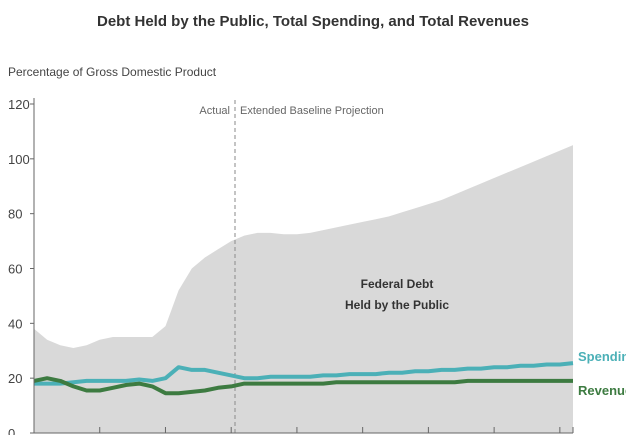 Image resolution: width=626 pixels, height=435 pixels. Describe the element at coordinates (602, 356) in the screenshot. I see `spending-series-label: Spending` at that location.